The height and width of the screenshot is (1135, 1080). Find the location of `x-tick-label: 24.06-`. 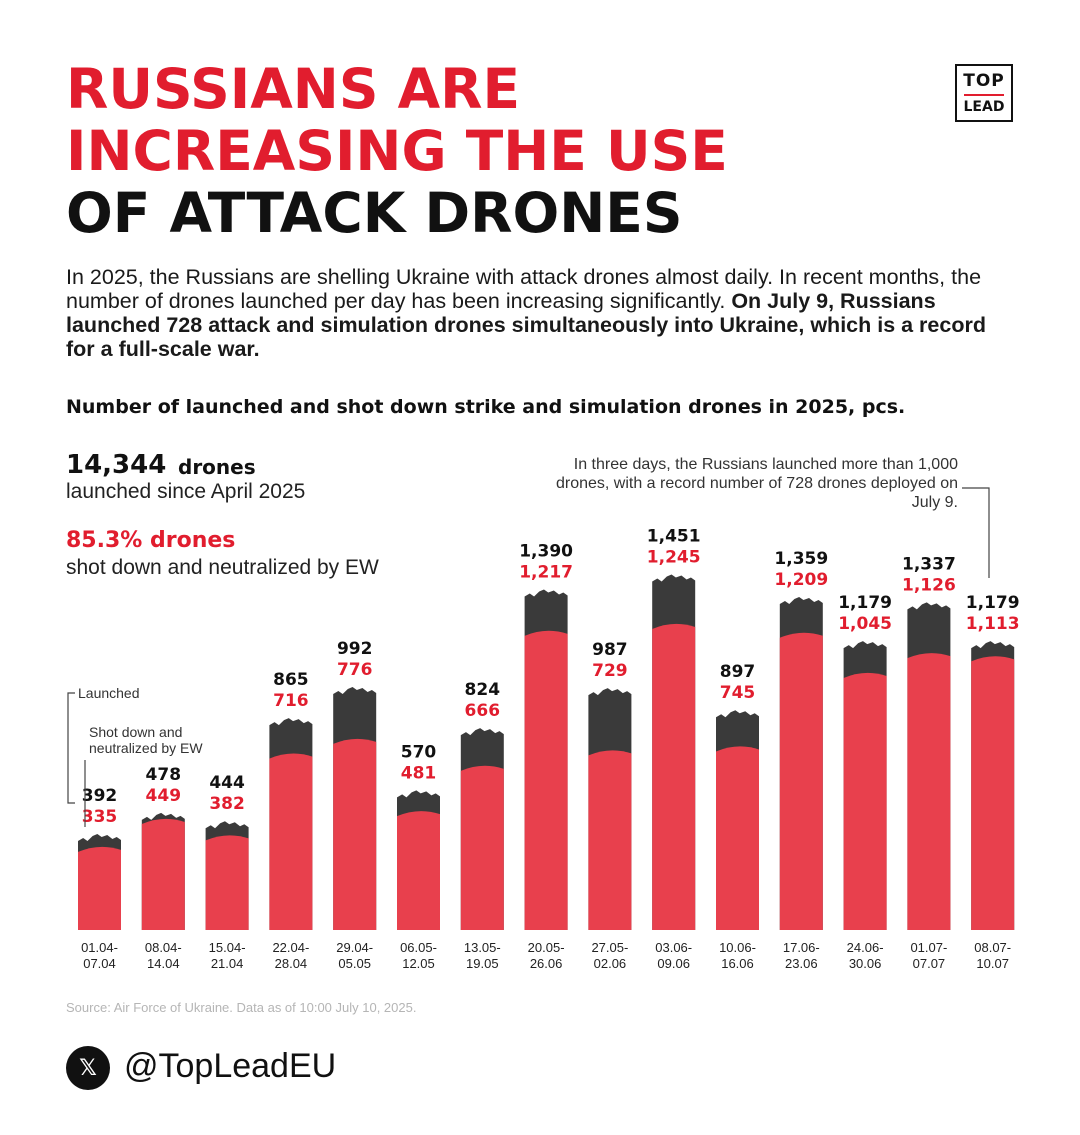

x-tick-label: 24.06- is located at coordinates (865, 947).